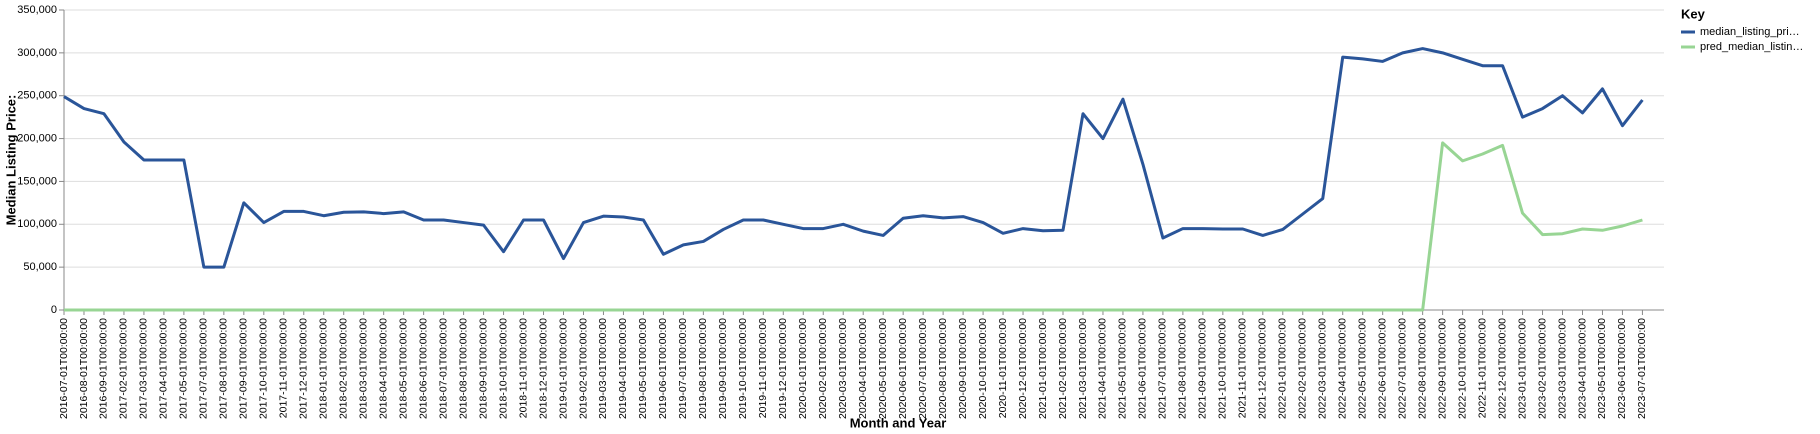 Image resolution: width=1820 pixels, height=434 pixels. I want to click on x-tick-label: 2019-10-01T00:00:00, so click(743, 368).